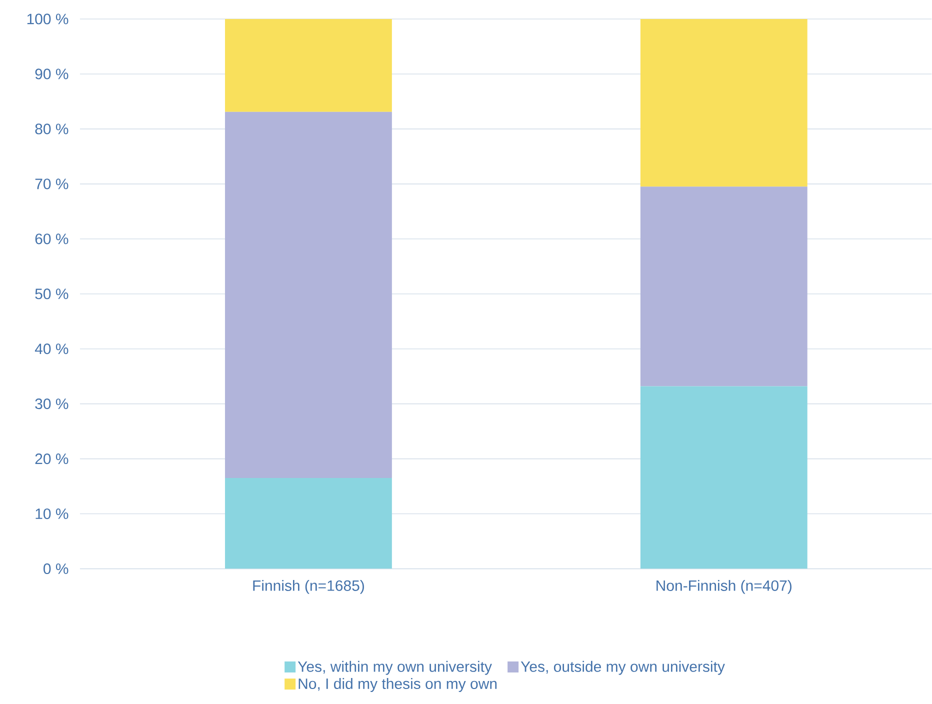  Describe the element at coordinates (51, 184) in the screenshot. I see `y-tick-label: 70 %` at that location.